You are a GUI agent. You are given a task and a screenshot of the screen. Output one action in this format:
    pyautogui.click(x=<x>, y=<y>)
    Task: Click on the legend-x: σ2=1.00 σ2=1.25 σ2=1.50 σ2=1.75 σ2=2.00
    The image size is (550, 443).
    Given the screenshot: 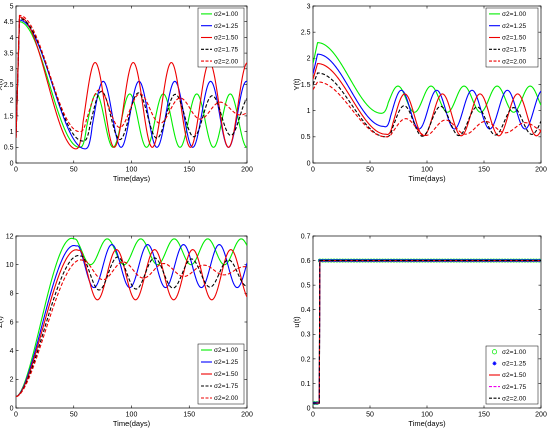 What is the action you would take?
    pyautogui.click(x=221, y=37)
    